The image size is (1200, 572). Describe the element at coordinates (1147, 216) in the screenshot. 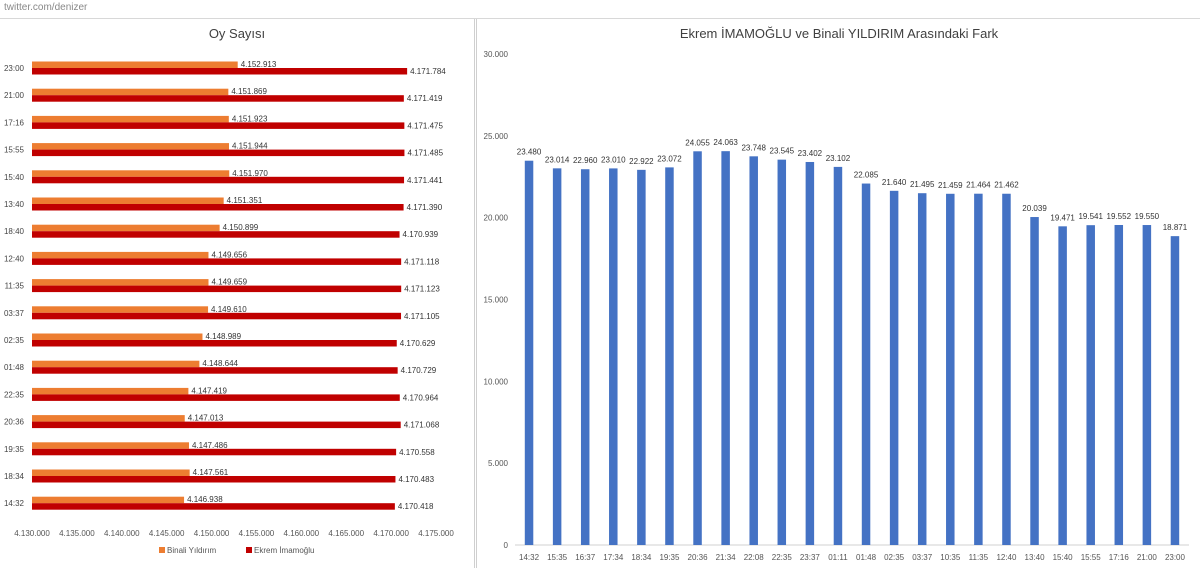

I see `data-label-difference: 19.550` at that location.